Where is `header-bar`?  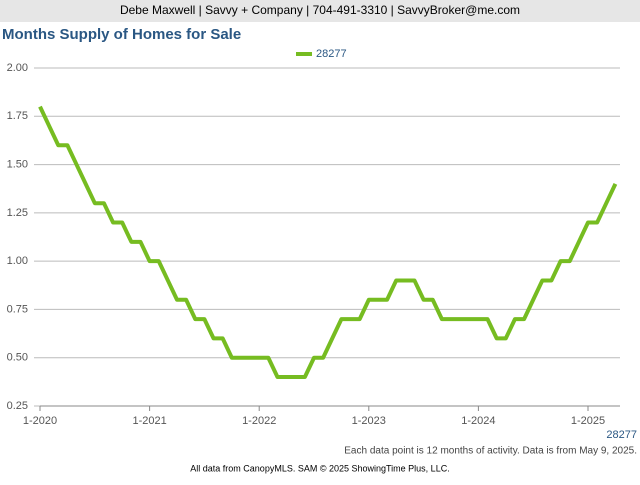 header-bar is located at coordinates (320, 11).